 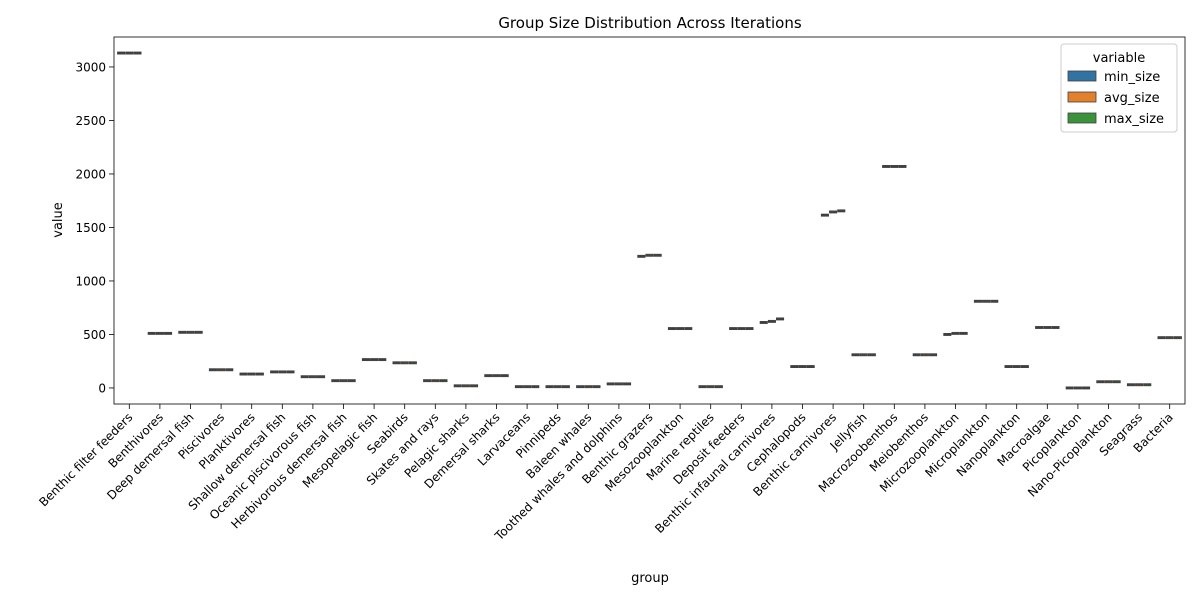 What do you see at coordinates (58, 220) in the screenshot?
I see `y-axis-label: value` at bounding box center [58, 220].